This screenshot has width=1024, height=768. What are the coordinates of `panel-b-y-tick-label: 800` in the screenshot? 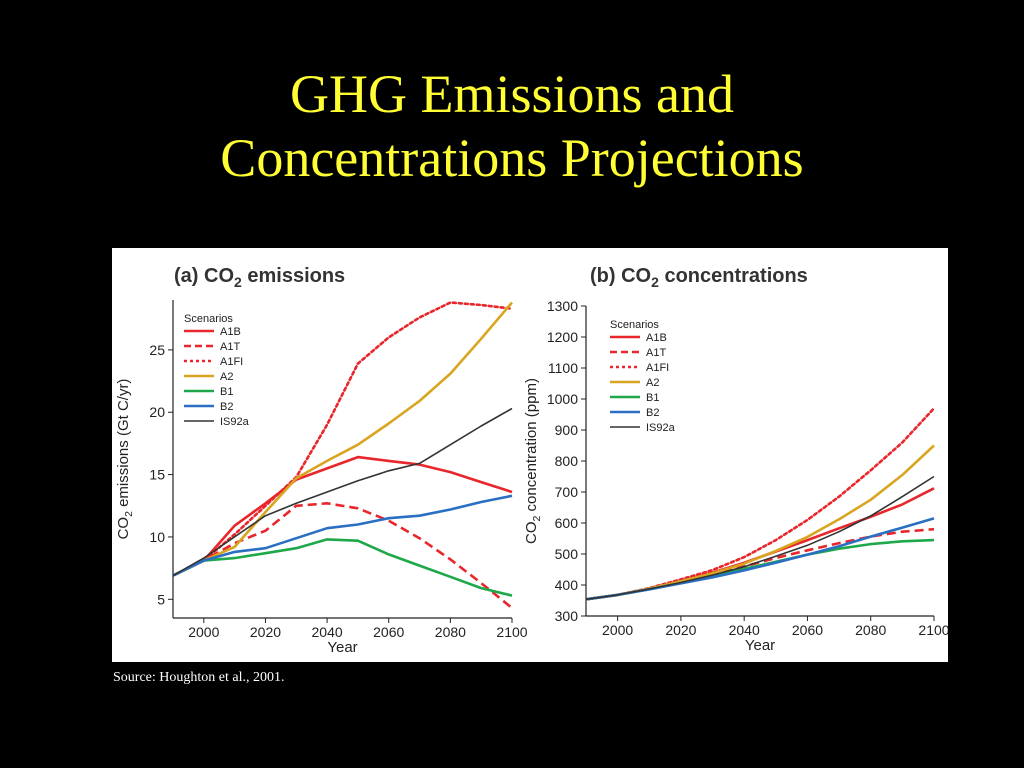 It's located at (567, 461).